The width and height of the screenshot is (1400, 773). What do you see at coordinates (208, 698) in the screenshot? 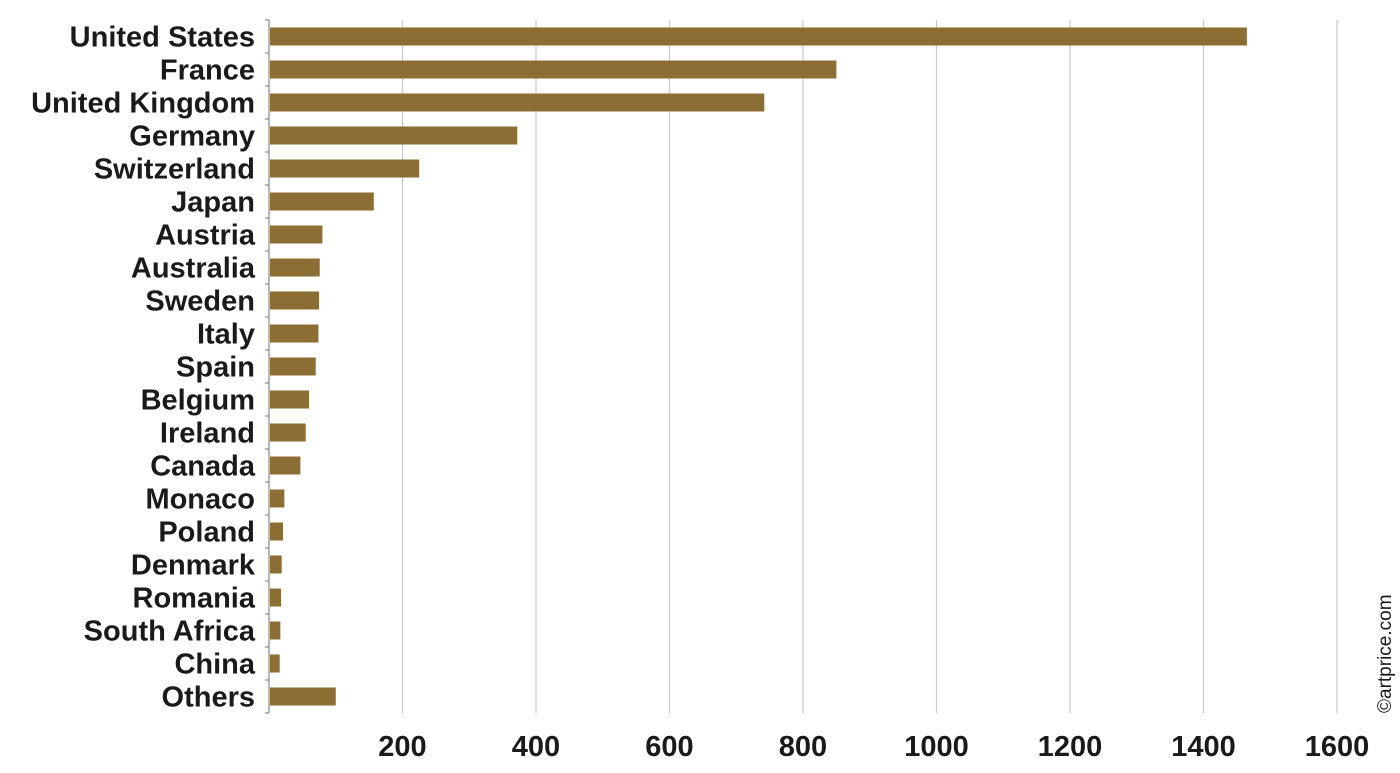
I see `category-label: Others` at bounding box center [208, 698].